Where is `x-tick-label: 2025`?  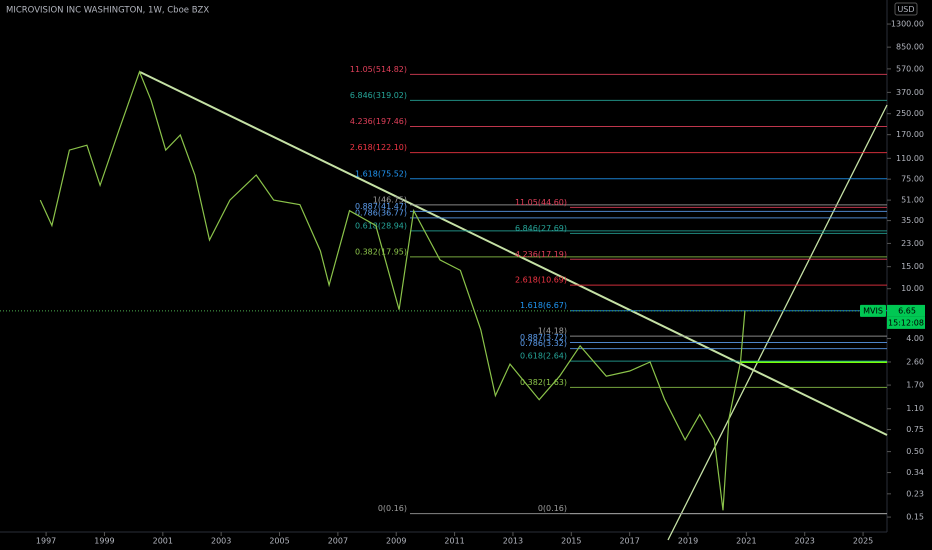 x-tick-label: 2025 is located at coordinates (863, 541).